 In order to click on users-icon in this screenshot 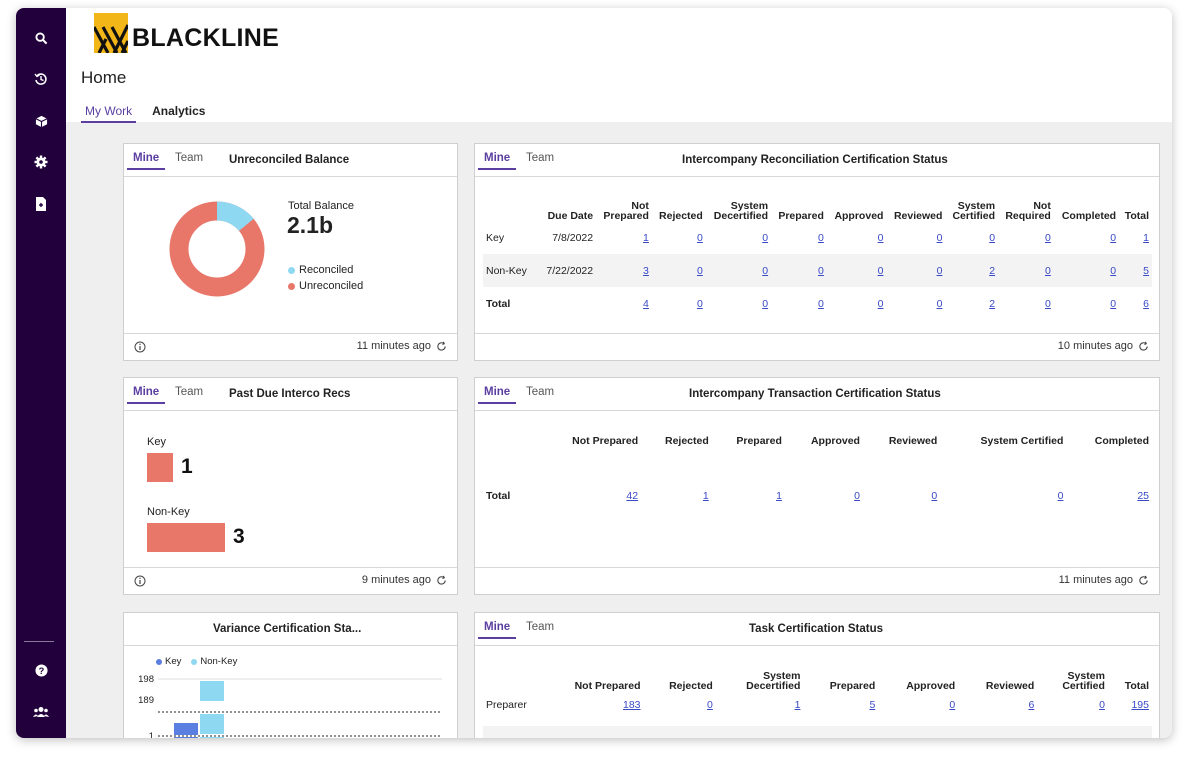, I will do `click(41, 712)`.